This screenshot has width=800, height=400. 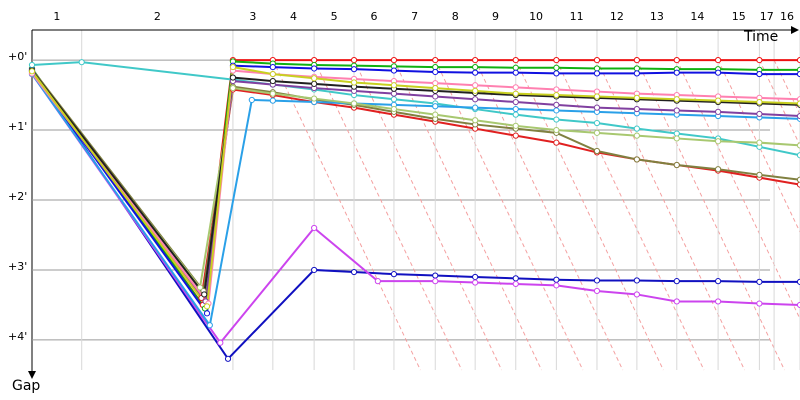 I want to click on lap-label: 14, so click(x=697, y=16).